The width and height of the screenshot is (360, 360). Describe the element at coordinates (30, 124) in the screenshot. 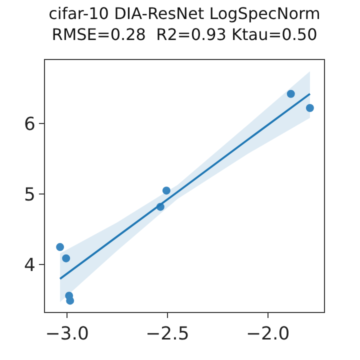

I see `y-tick-label: 6` at that location.